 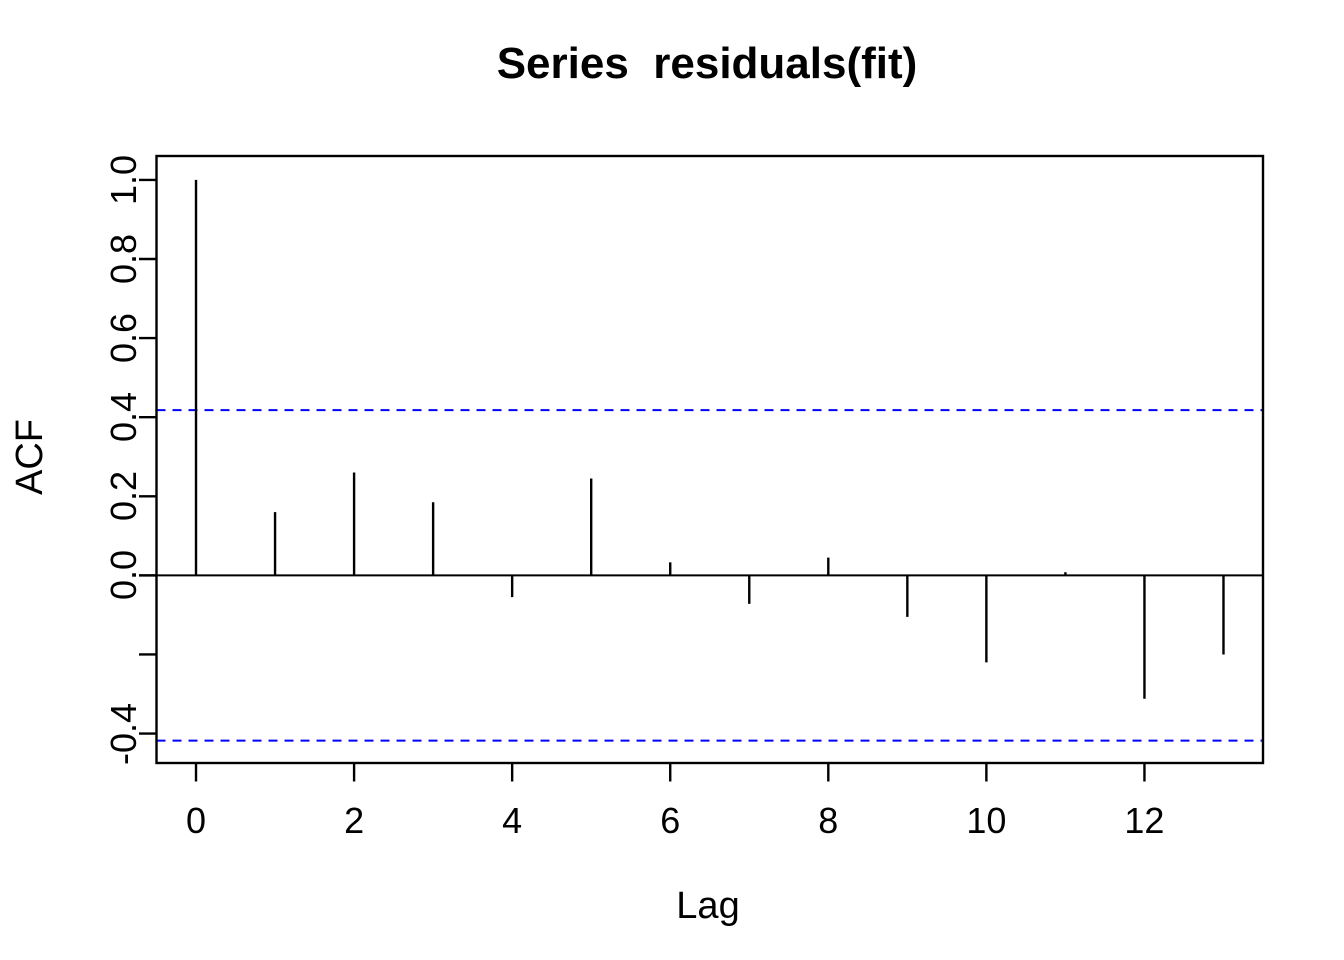 What do you see at coordinates (707, 63) in the screenshot?
I see `chart-title: Series residuals(fit)` at bounding box center [707, 63].